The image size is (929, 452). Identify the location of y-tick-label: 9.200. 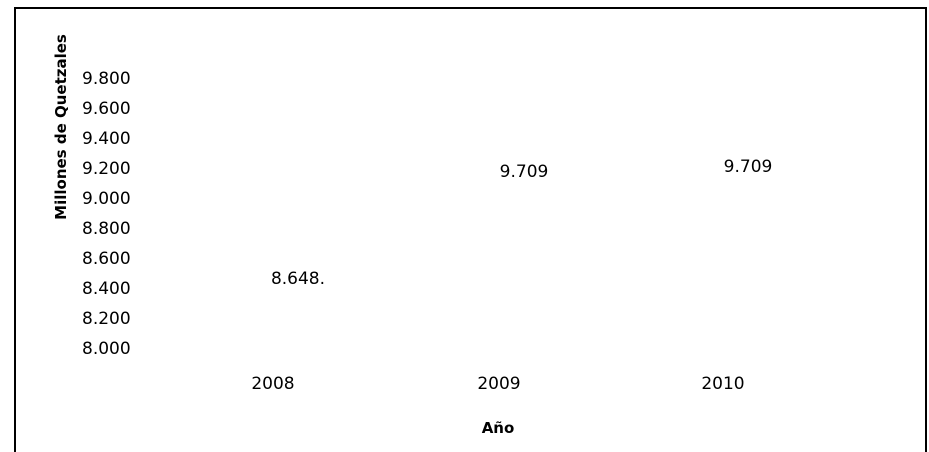
(106, 169).